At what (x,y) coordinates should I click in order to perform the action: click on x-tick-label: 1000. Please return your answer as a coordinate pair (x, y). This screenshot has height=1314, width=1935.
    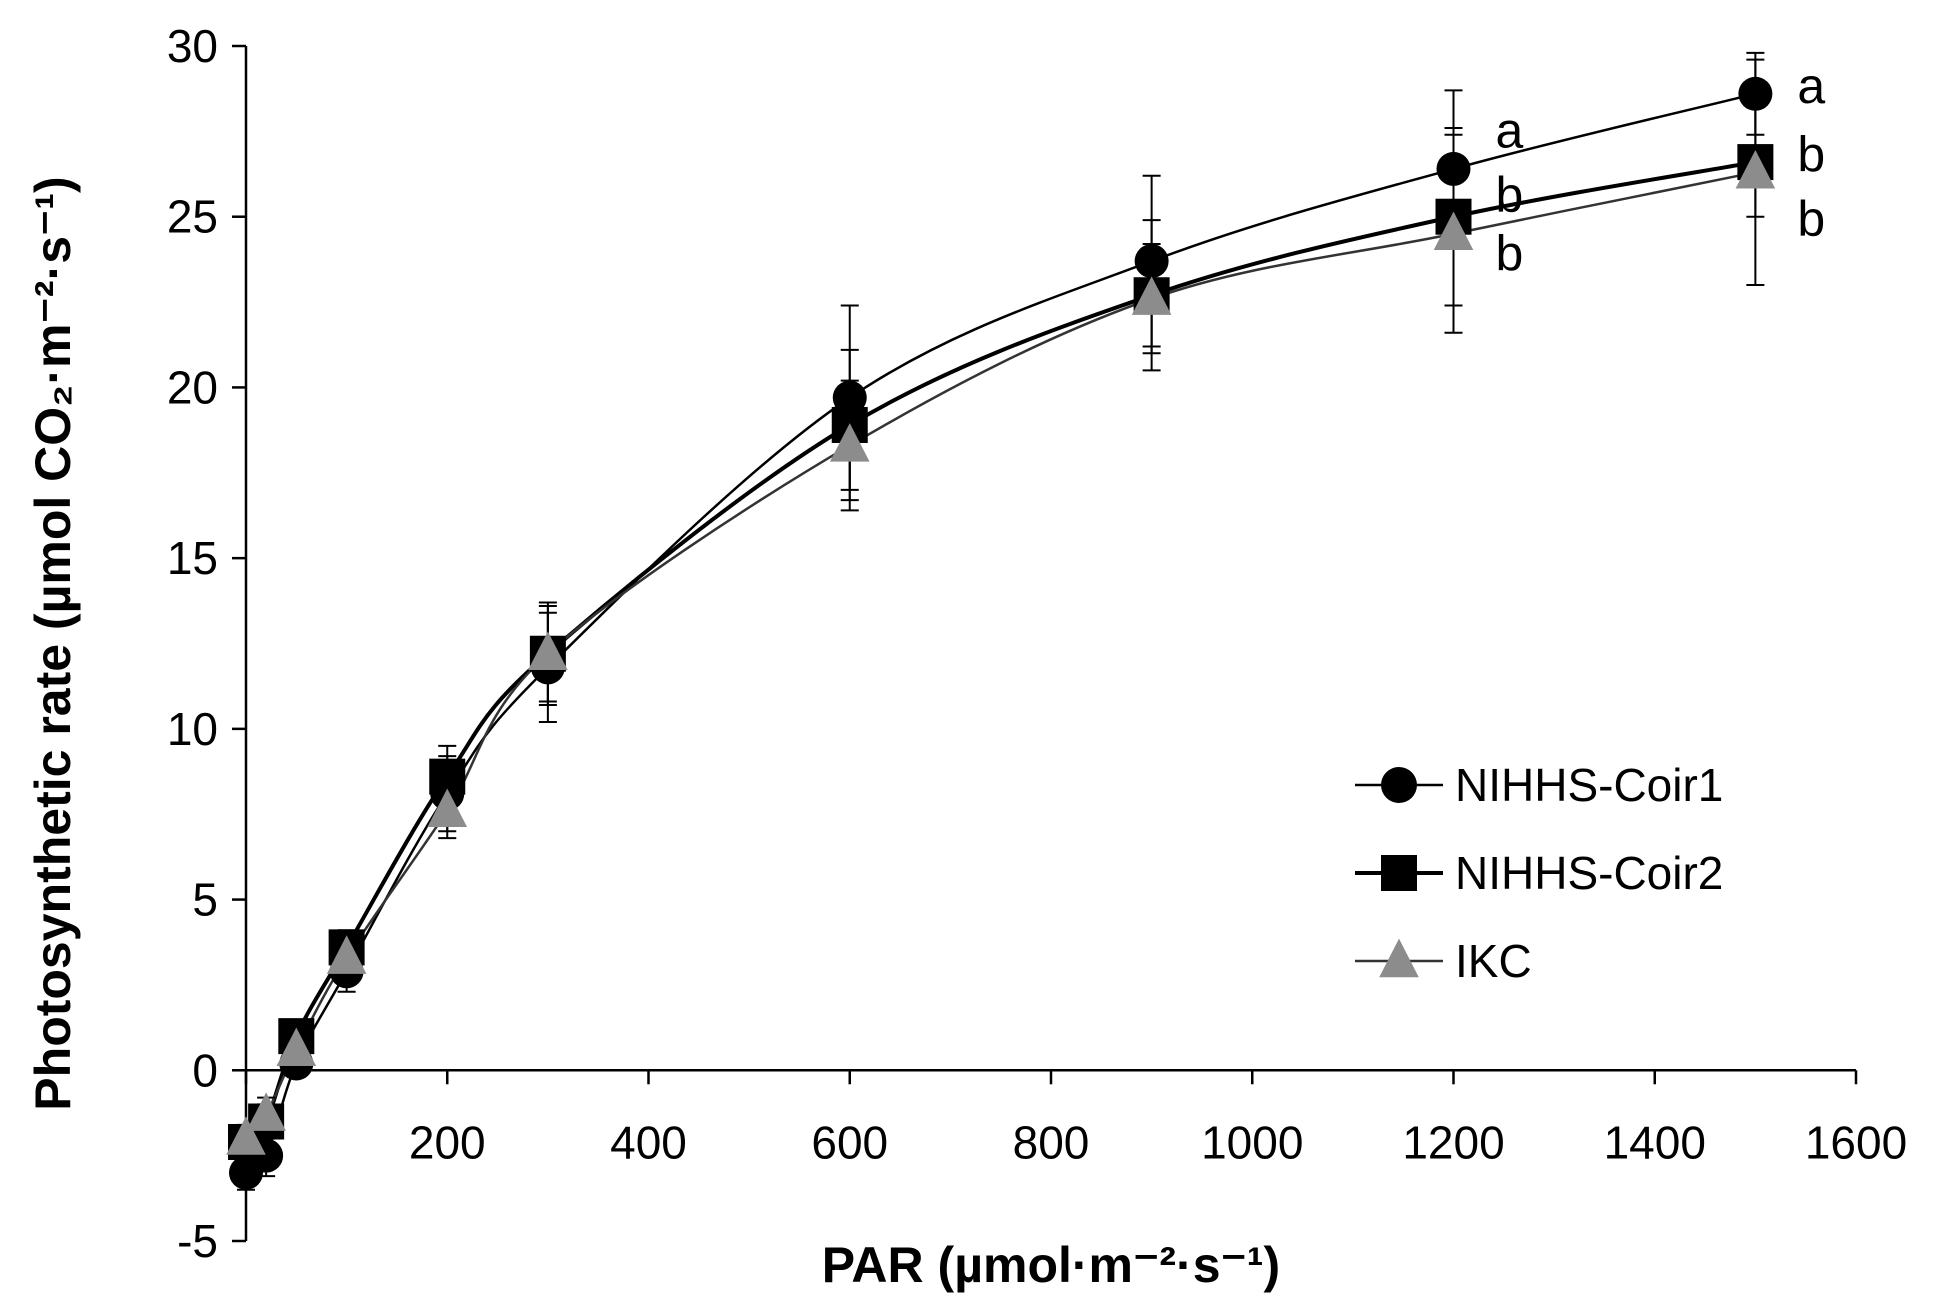
    Looking at the image, I should click on (1252, 1142).